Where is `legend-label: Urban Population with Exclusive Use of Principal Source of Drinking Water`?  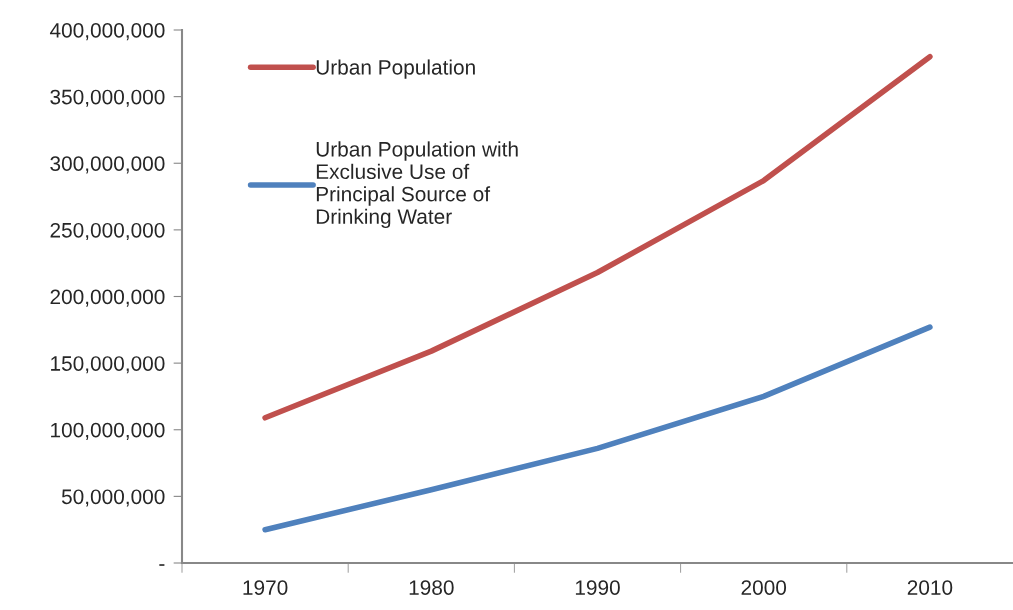
legend-label: Urban Population with Exclusive Use of Principal Source of Drinking Water is located at coordinates (417, 185).